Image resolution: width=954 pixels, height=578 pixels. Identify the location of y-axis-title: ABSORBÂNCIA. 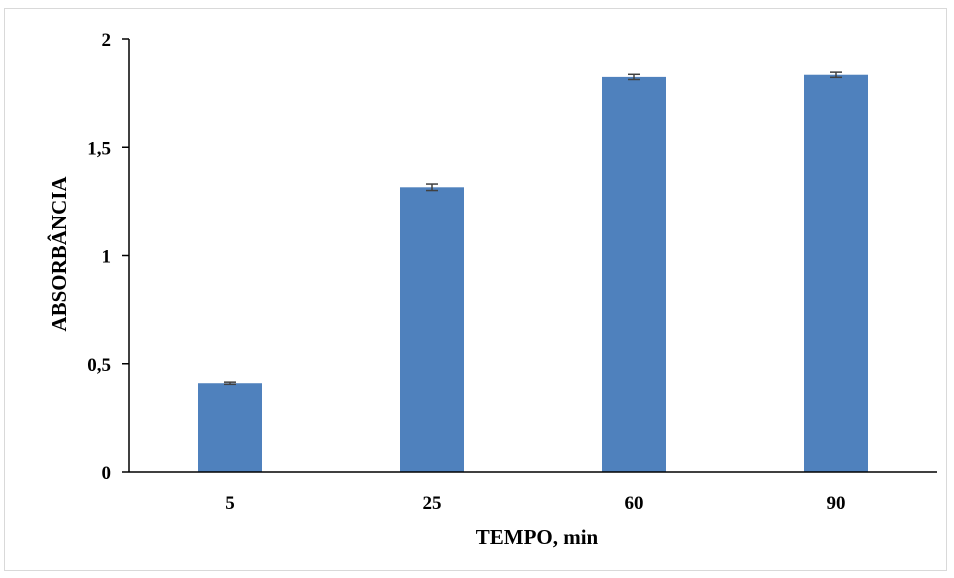
(59, 254).